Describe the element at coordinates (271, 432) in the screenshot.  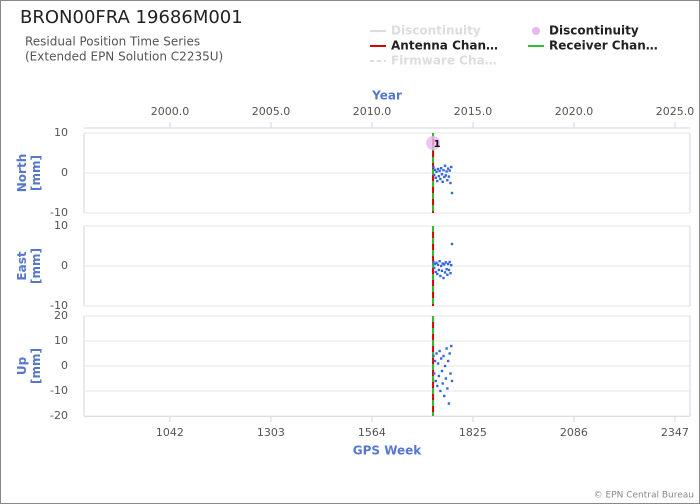
I see `x-tick-label: 1303` at that location.